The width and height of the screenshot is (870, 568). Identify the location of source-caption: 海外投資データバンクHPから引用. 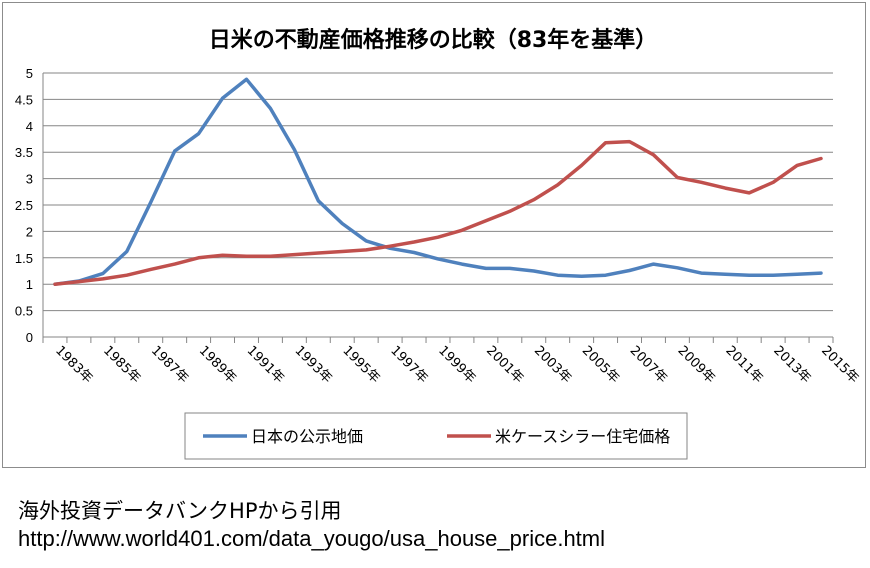
(180, 511).